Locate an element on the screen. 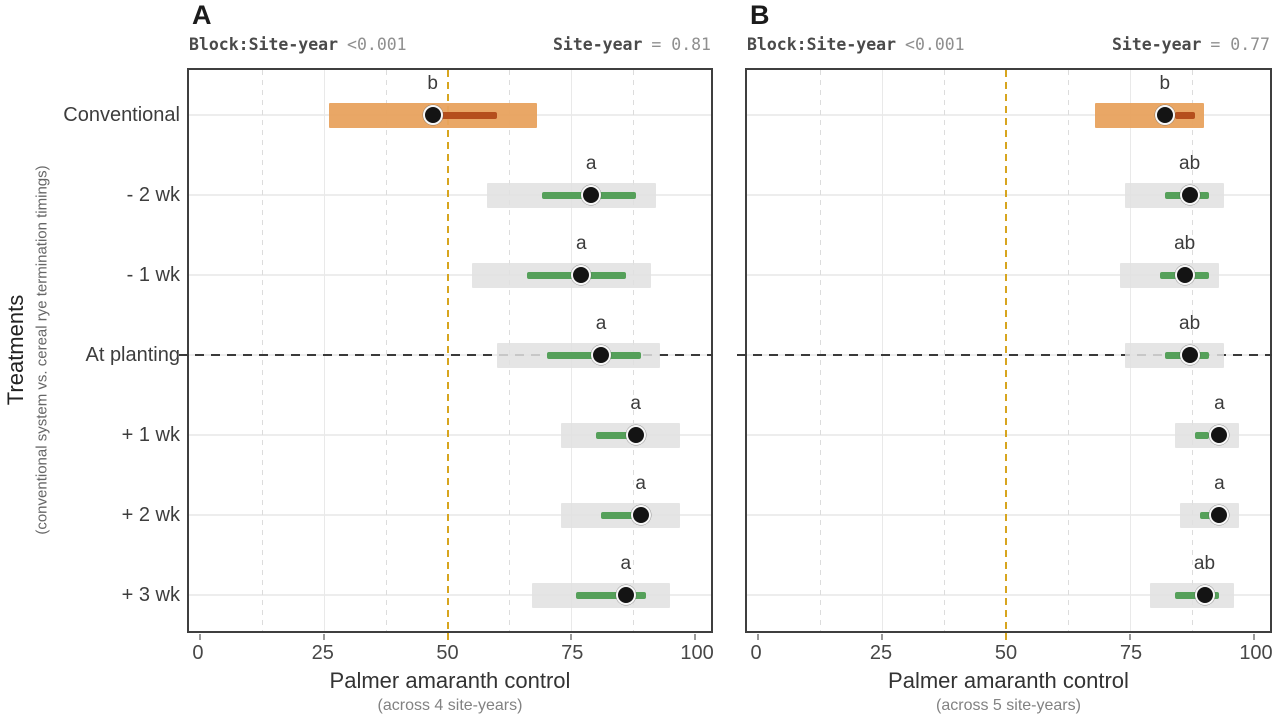 Image resolution: width=1280 pixels, height=725 pixels. panel-b-stats: Block:Site-year <0.001 Site-year = 0.77 is located at coordinates (1008, 45).